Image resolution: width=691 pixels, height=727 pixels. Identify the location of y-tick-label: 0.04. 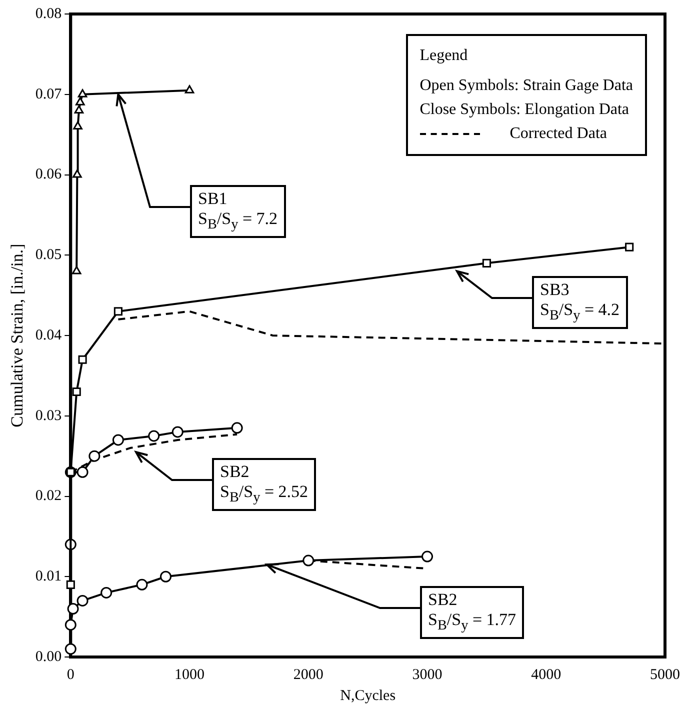
(48, 335).